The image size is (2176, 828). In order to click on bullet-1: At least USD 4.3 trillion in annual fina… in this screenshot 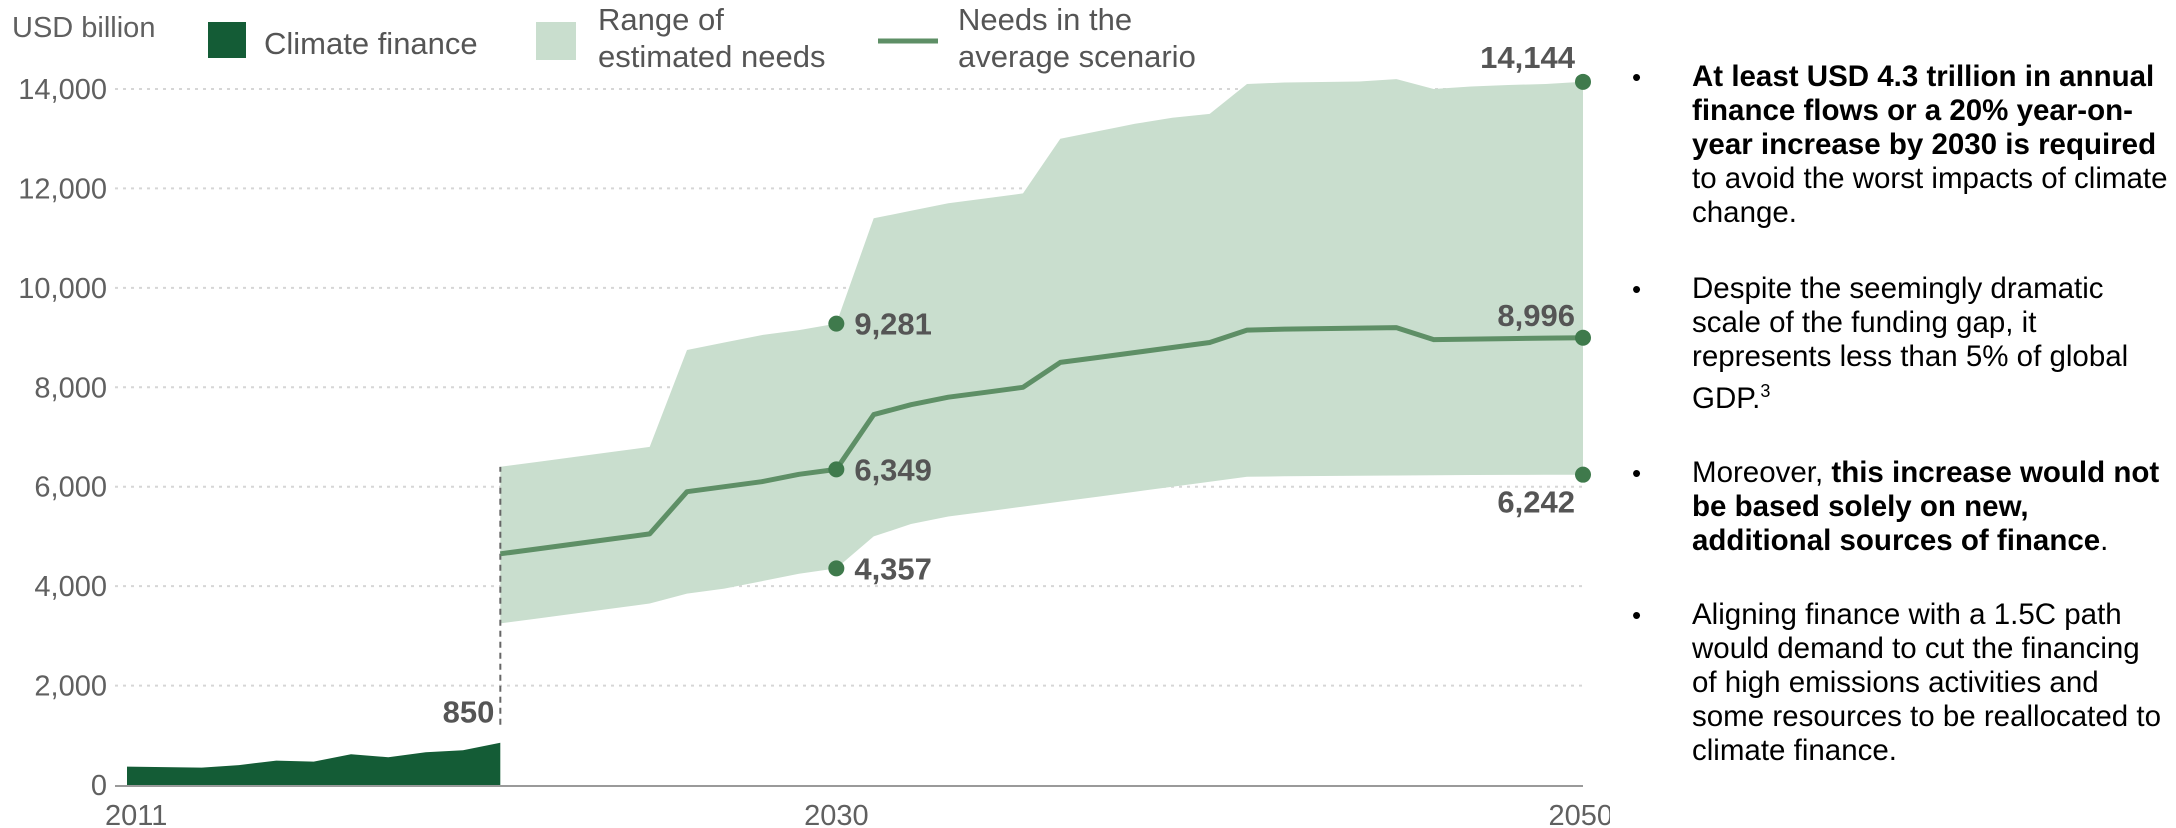, I will do `click(1895, 145)`.